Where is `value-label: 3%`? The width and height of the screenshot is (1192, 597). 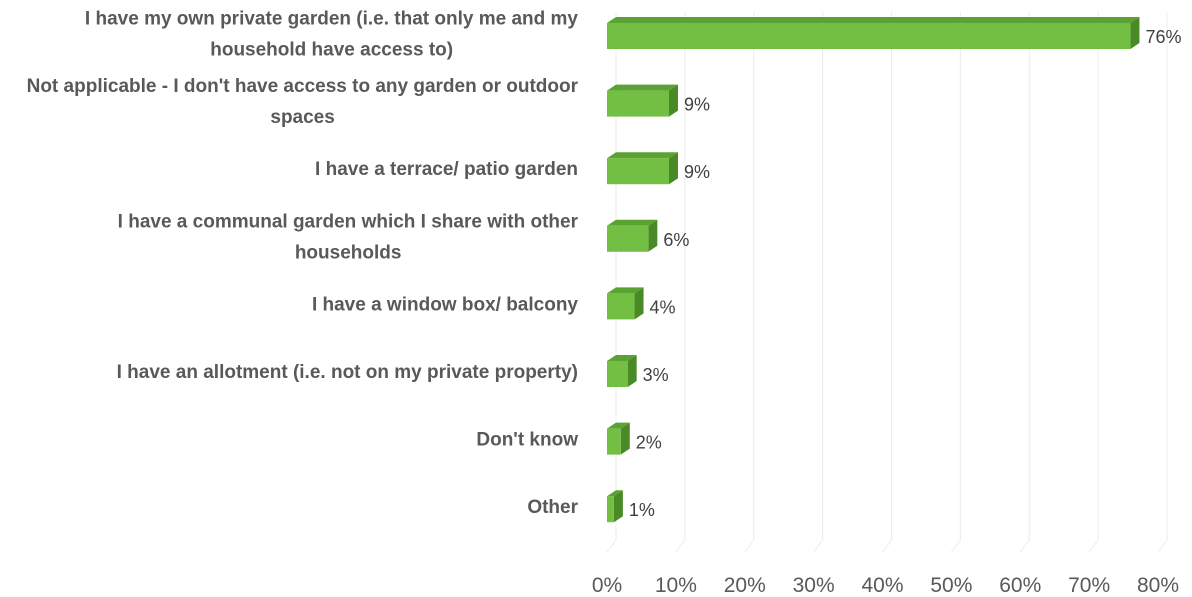 value-label: 3% is located at coordinates (656, 375).